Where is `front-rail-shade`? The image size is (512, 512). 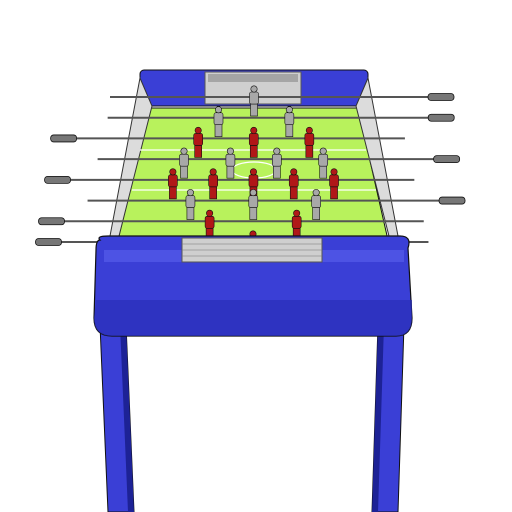 front-rail-shade is located at coordinates (253, 318).